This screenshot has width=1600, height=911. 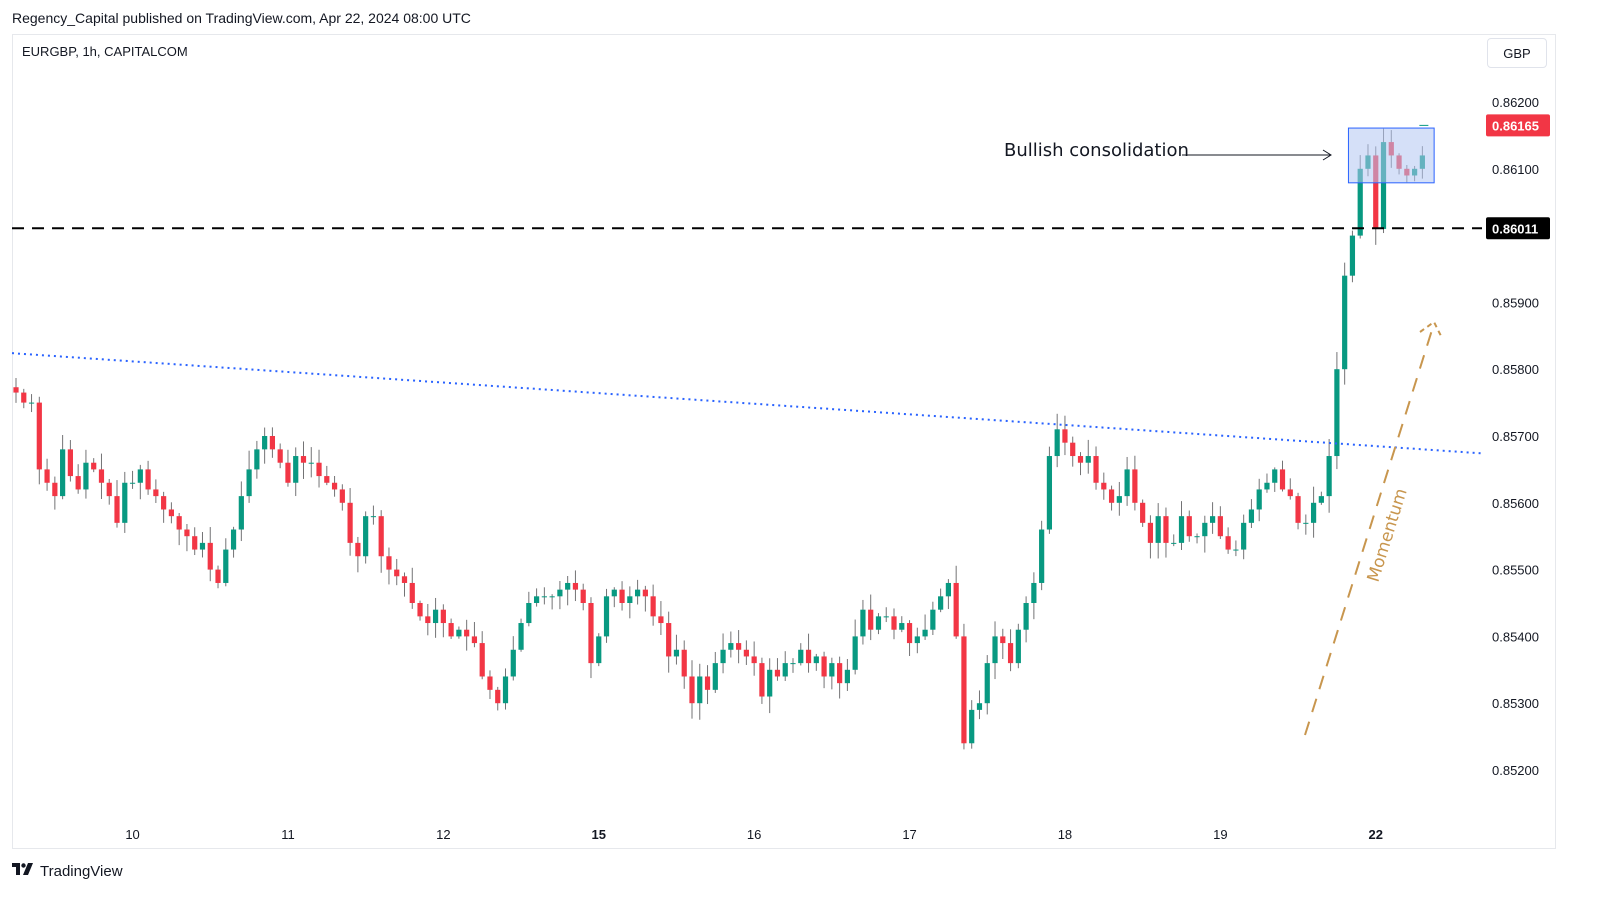 What do you see at coordinates (1515, 228) in the screenshot?
I see `svg-text: 0.86011` at bounding box center [1515, 228].